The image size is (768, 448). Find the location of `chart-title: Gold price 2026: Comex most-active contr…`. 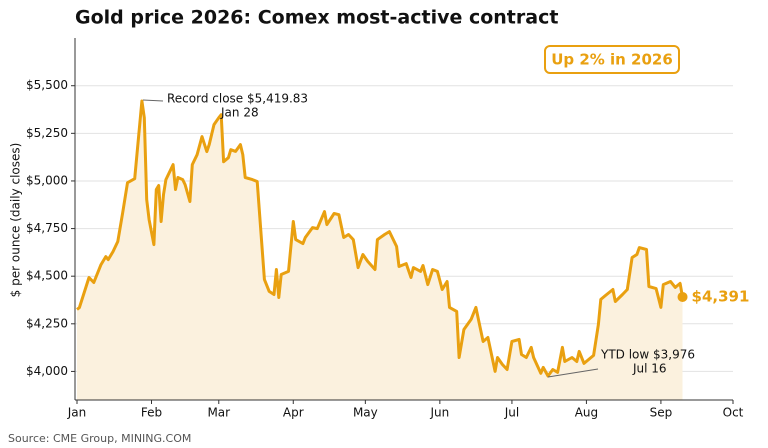

chart-title: Gold price 2026: Comex most-active contr… is located at coordinates (316, 18).